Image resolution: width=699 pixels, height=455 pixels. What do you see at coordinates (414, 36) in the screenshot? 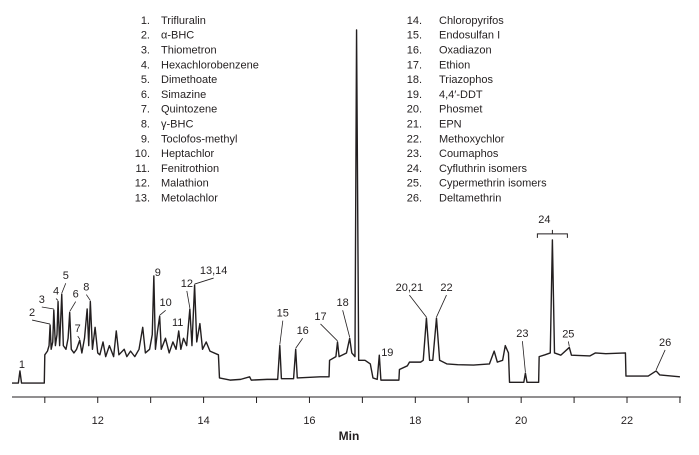
I see `compound-number: 15.` at bounding box center [414, 36].